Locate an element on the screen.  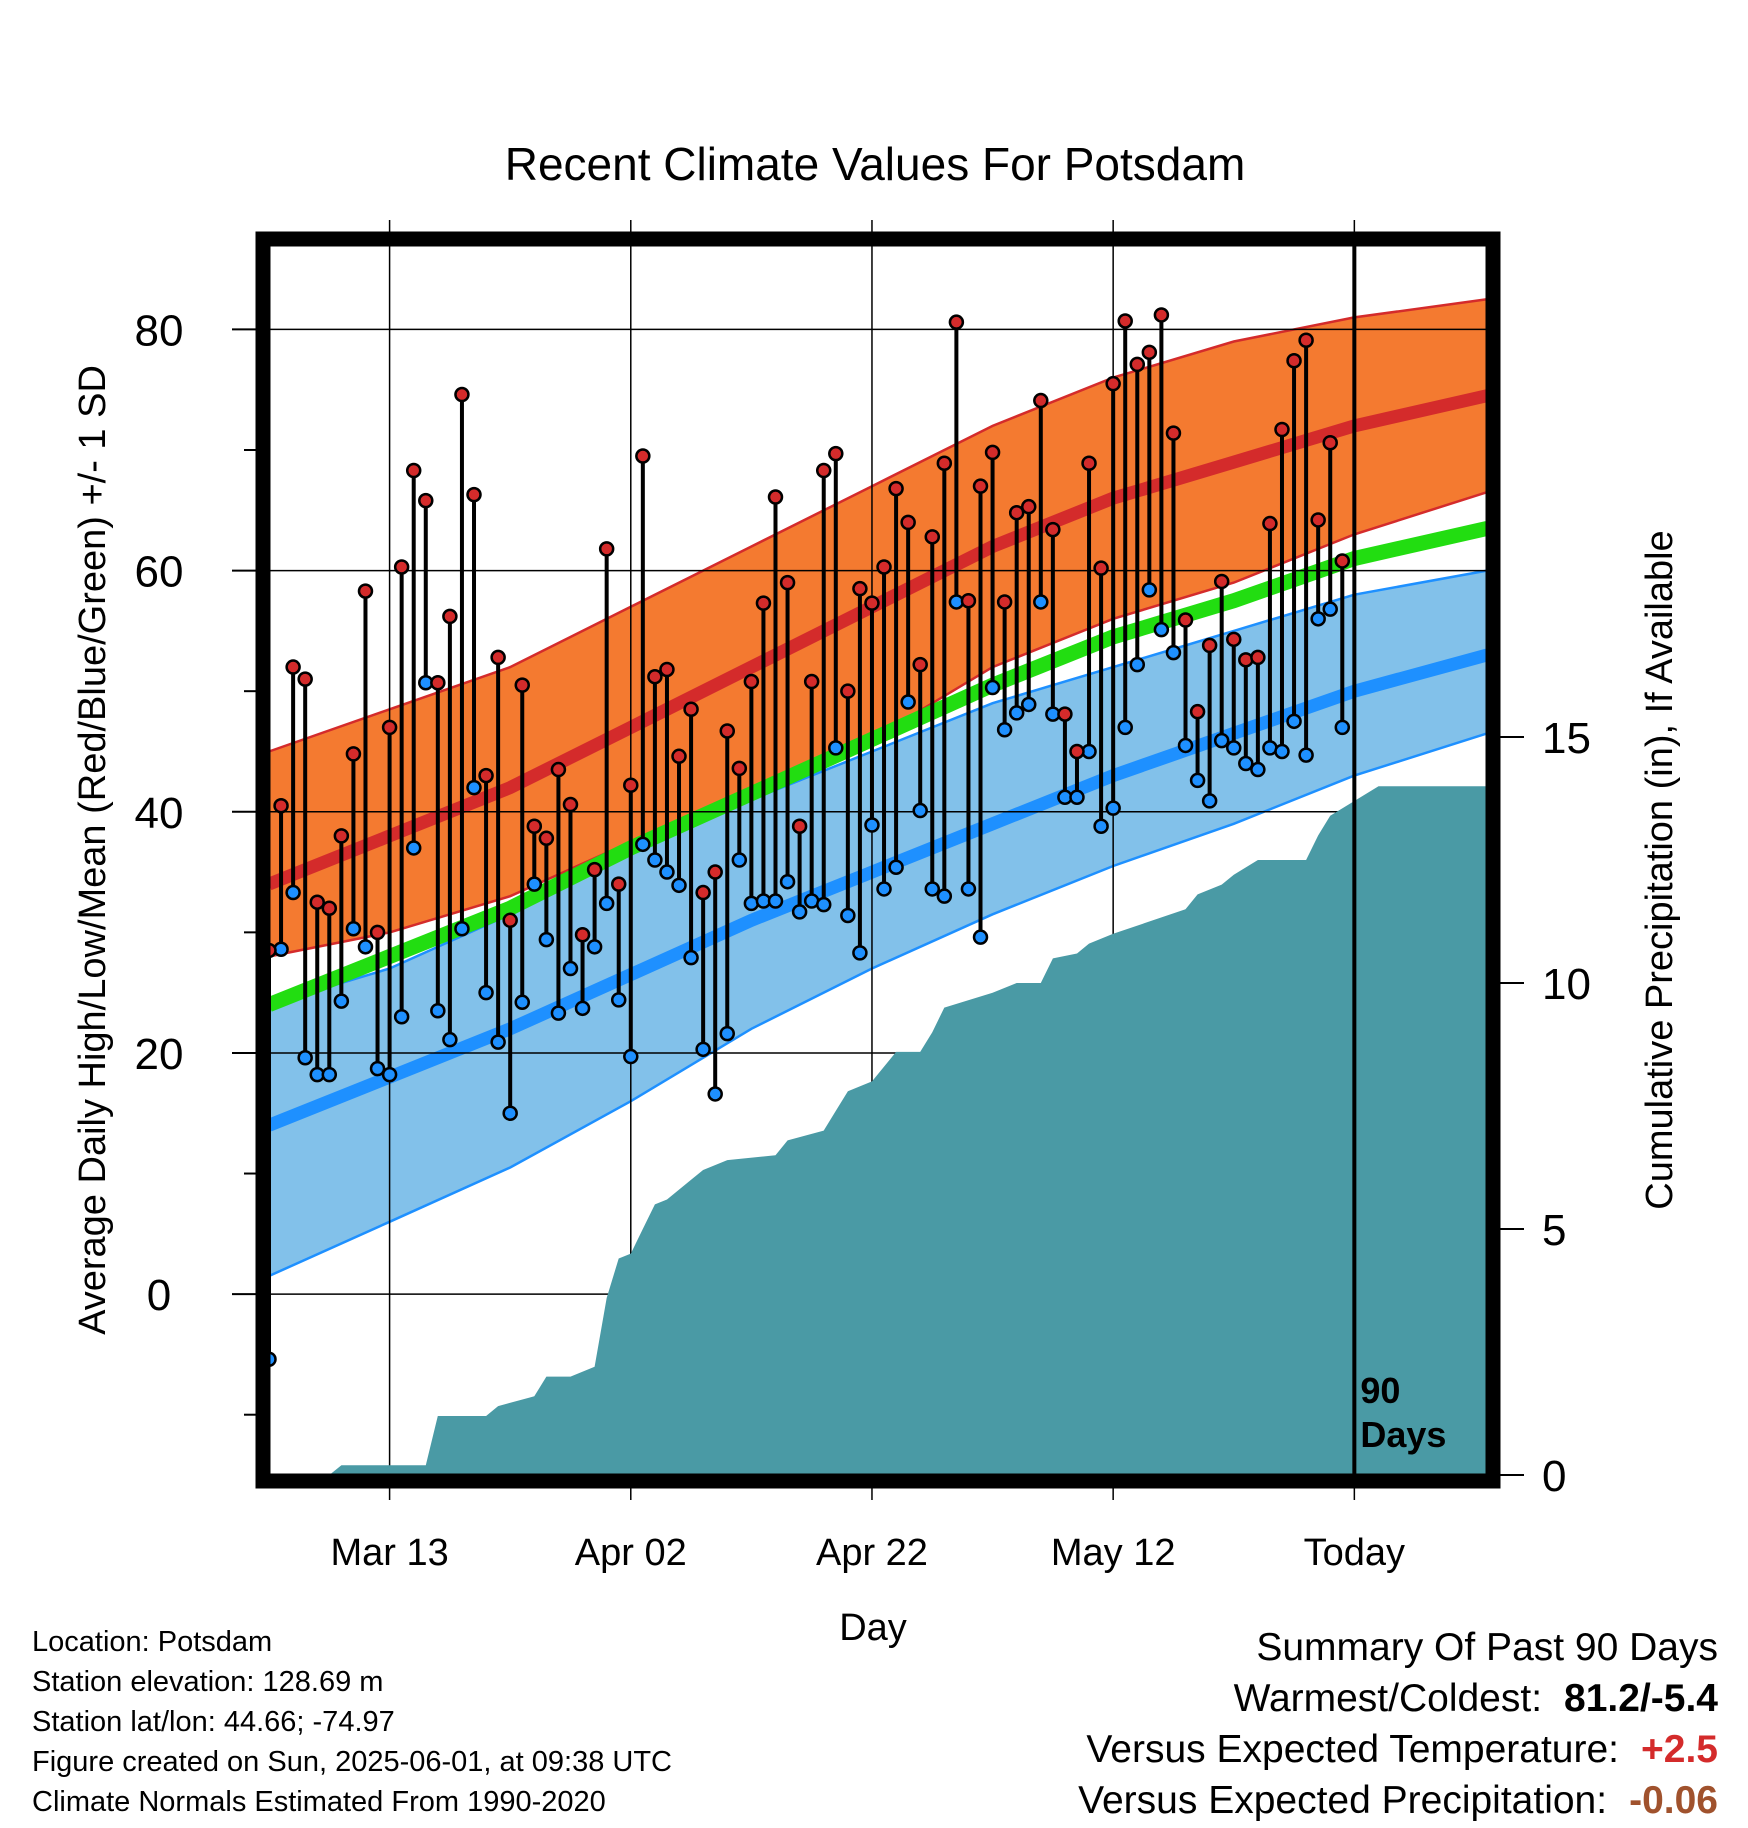
warmest-label: Warmest/Coldest: is located at coordinates (1388, 1698).